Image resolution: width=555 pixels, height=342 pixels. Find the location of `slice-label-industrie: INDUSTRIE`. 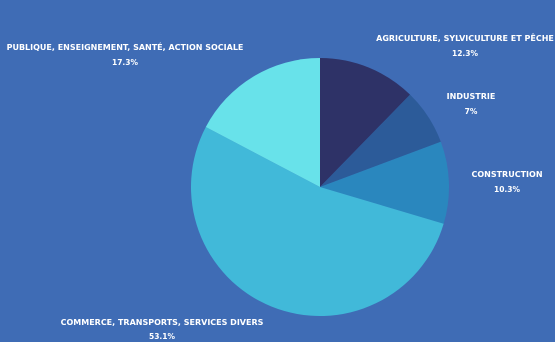

slice-label-industrie: INDUSTRIE is located at coordinates (471, 96).